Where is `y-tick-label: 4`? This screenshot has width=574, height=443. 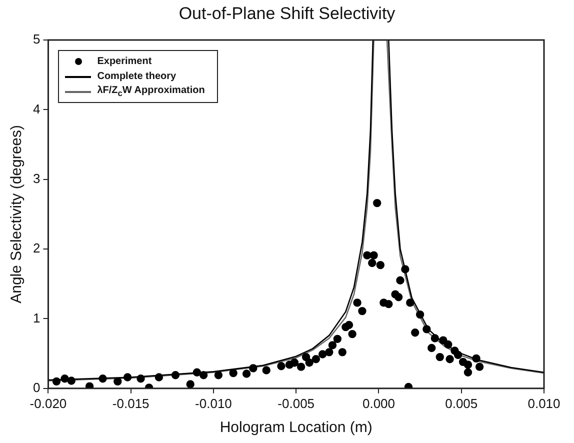 y-tick-label: 4 is located at coordinates (36, 108).